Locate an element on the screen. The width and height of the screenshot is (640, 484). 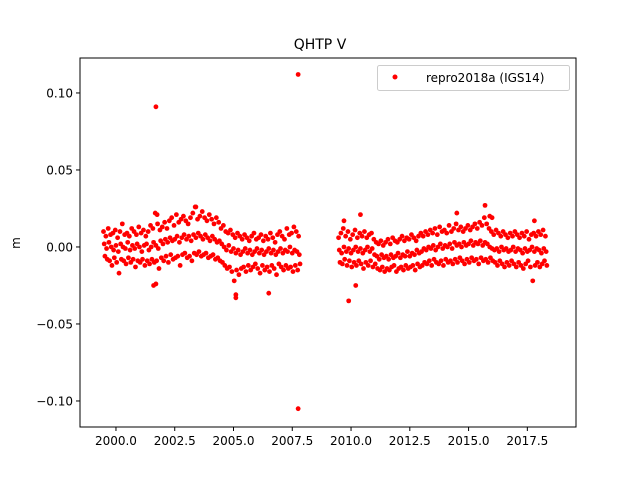
y-tick-label: 0.00 is located at coordinates (59, 247).